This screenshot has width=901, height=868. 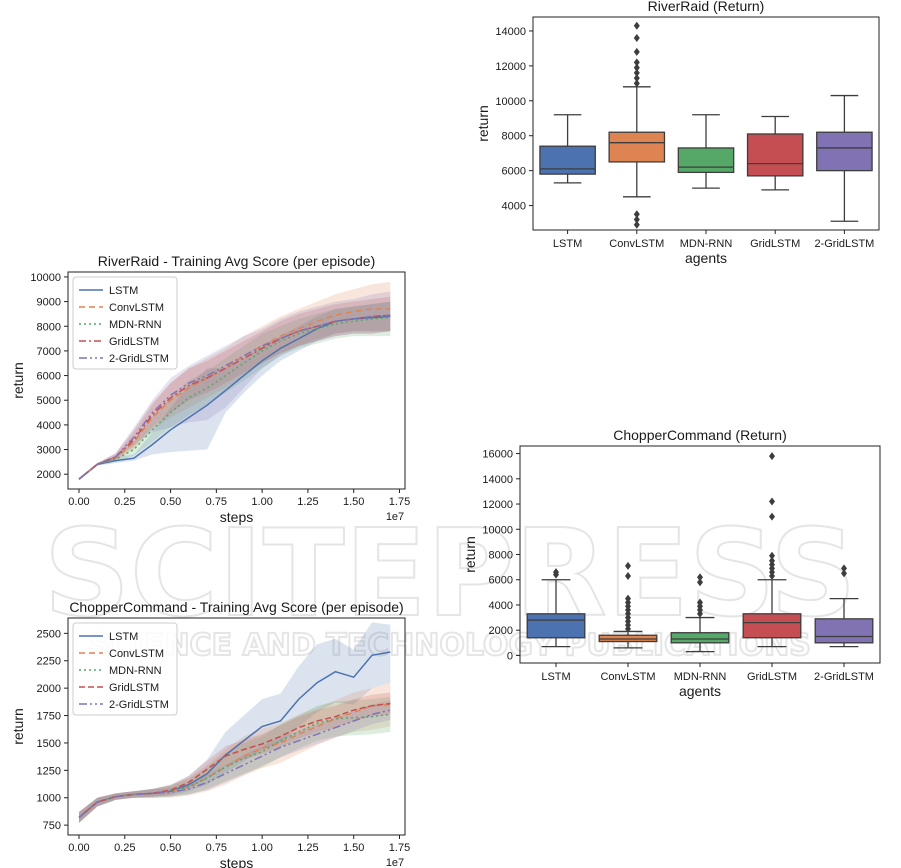 What do you see at coordinates (78, 502) in the screenshot?
I see `x-tick-label: 0.00` at bounding box center [78, 502].